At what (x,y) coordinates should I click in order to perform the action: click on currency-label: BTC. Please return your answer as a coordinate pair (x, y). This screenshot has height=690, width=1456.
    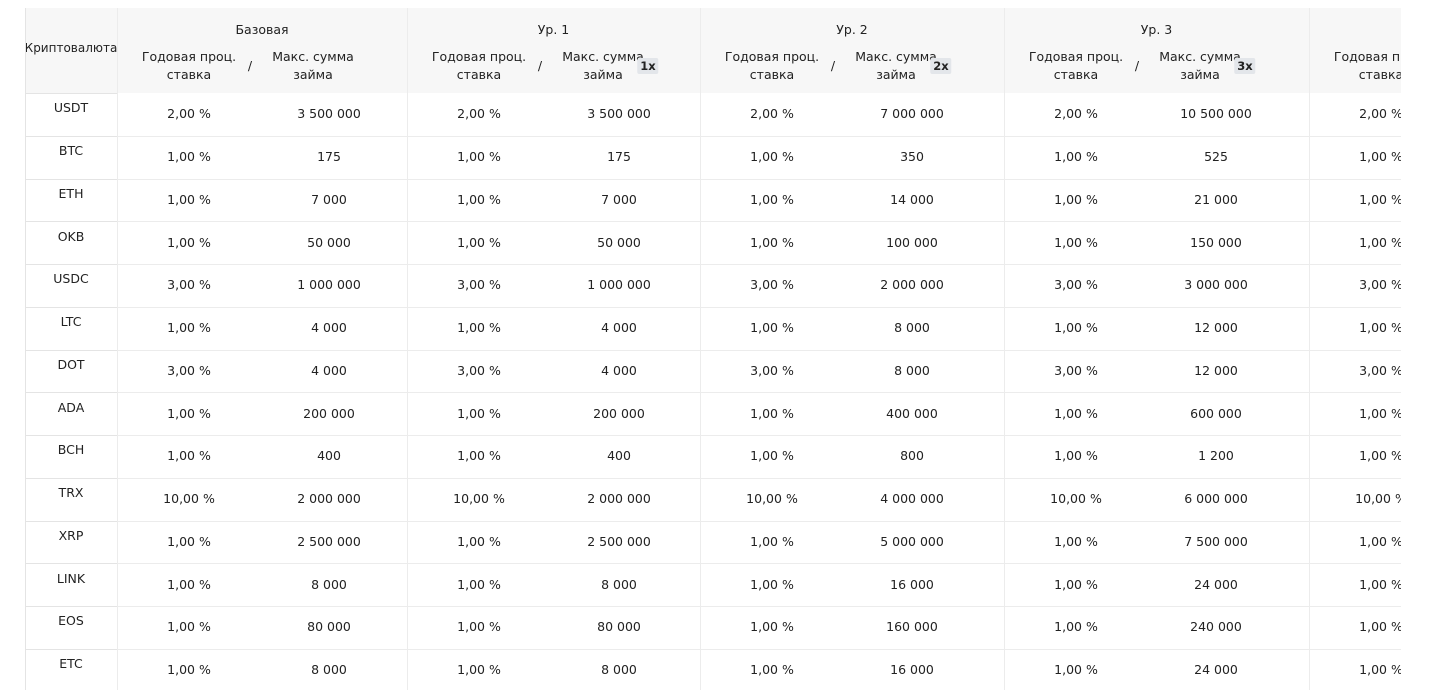
    Looking at the image, I should click on (71, 151).